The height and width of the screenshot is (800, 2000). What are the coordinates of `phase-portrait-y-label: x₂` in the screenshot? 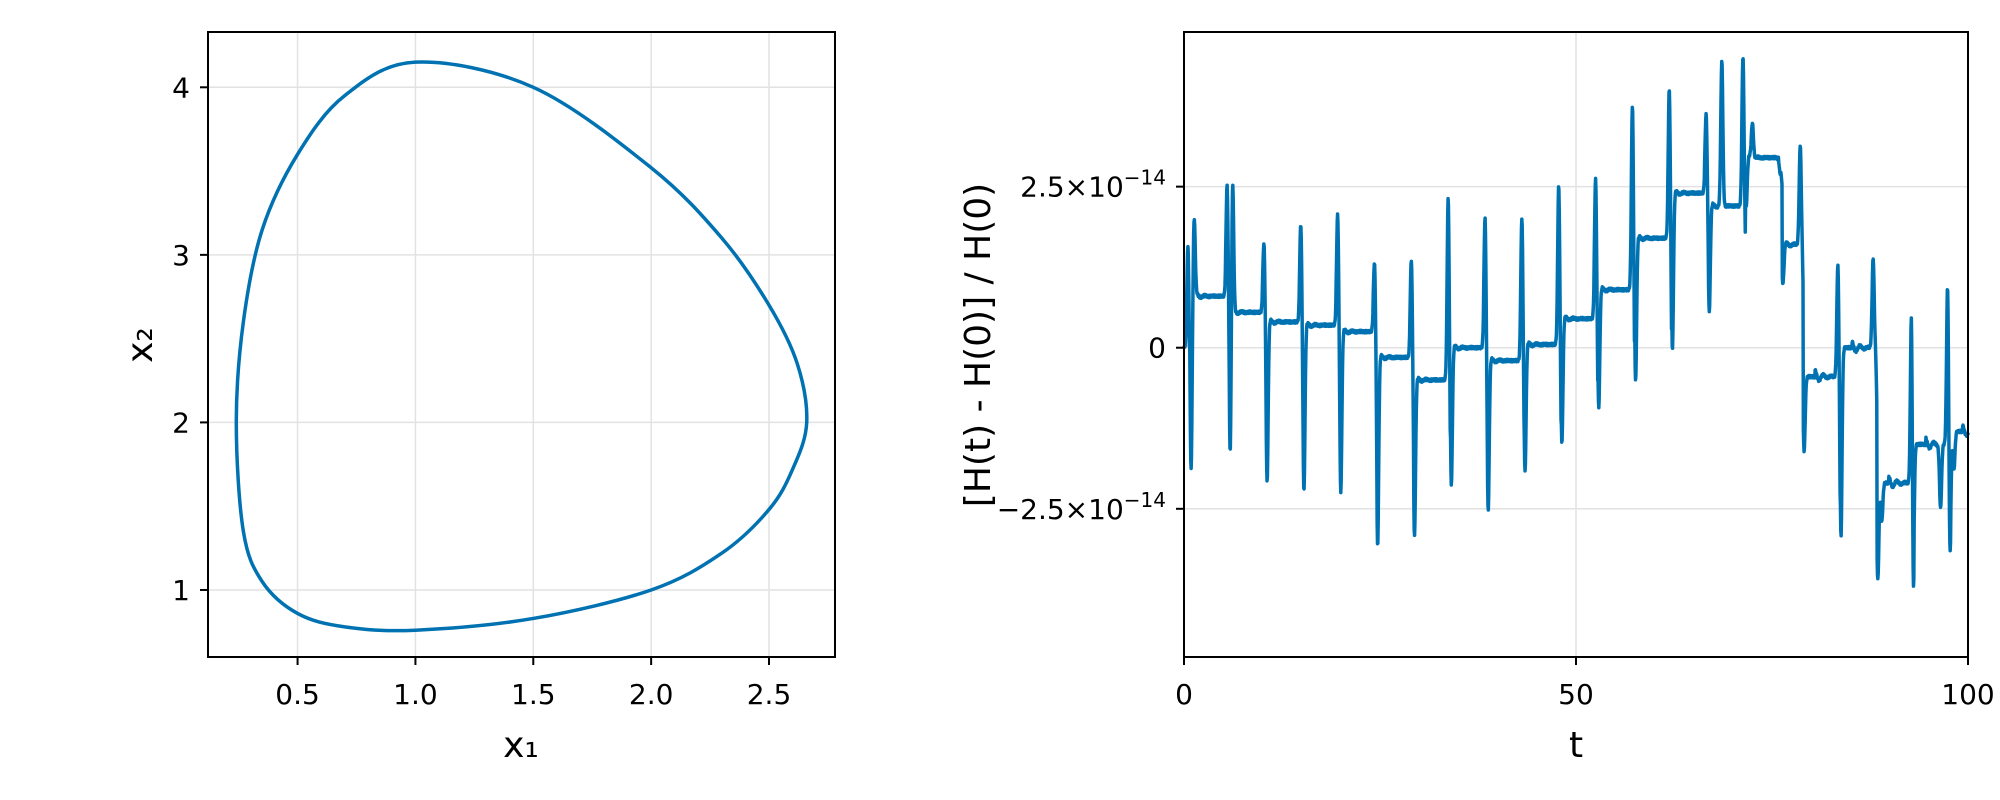 It's located at (140, 345).